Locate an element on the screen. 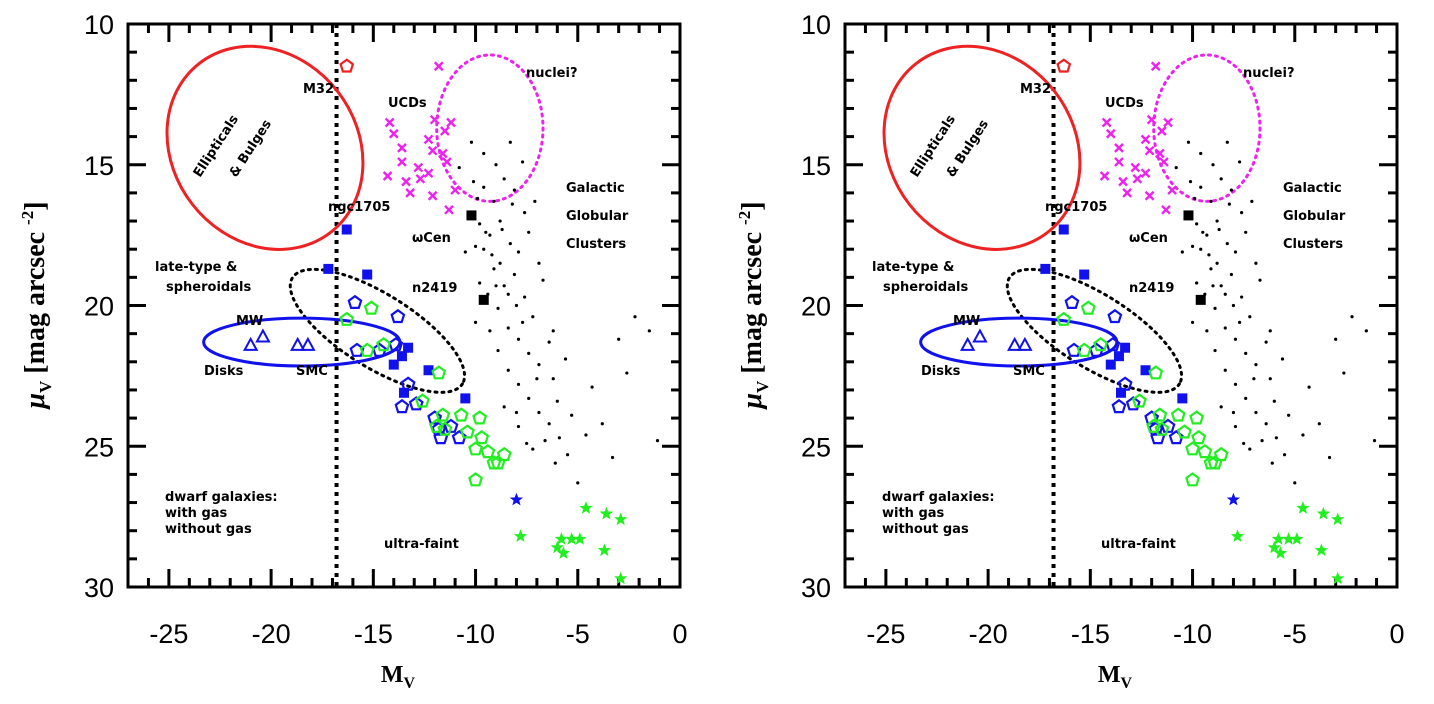 This screenshot has width=1434, height=704. series-ultra-faint-blue is located at coordinates (1233, 499).